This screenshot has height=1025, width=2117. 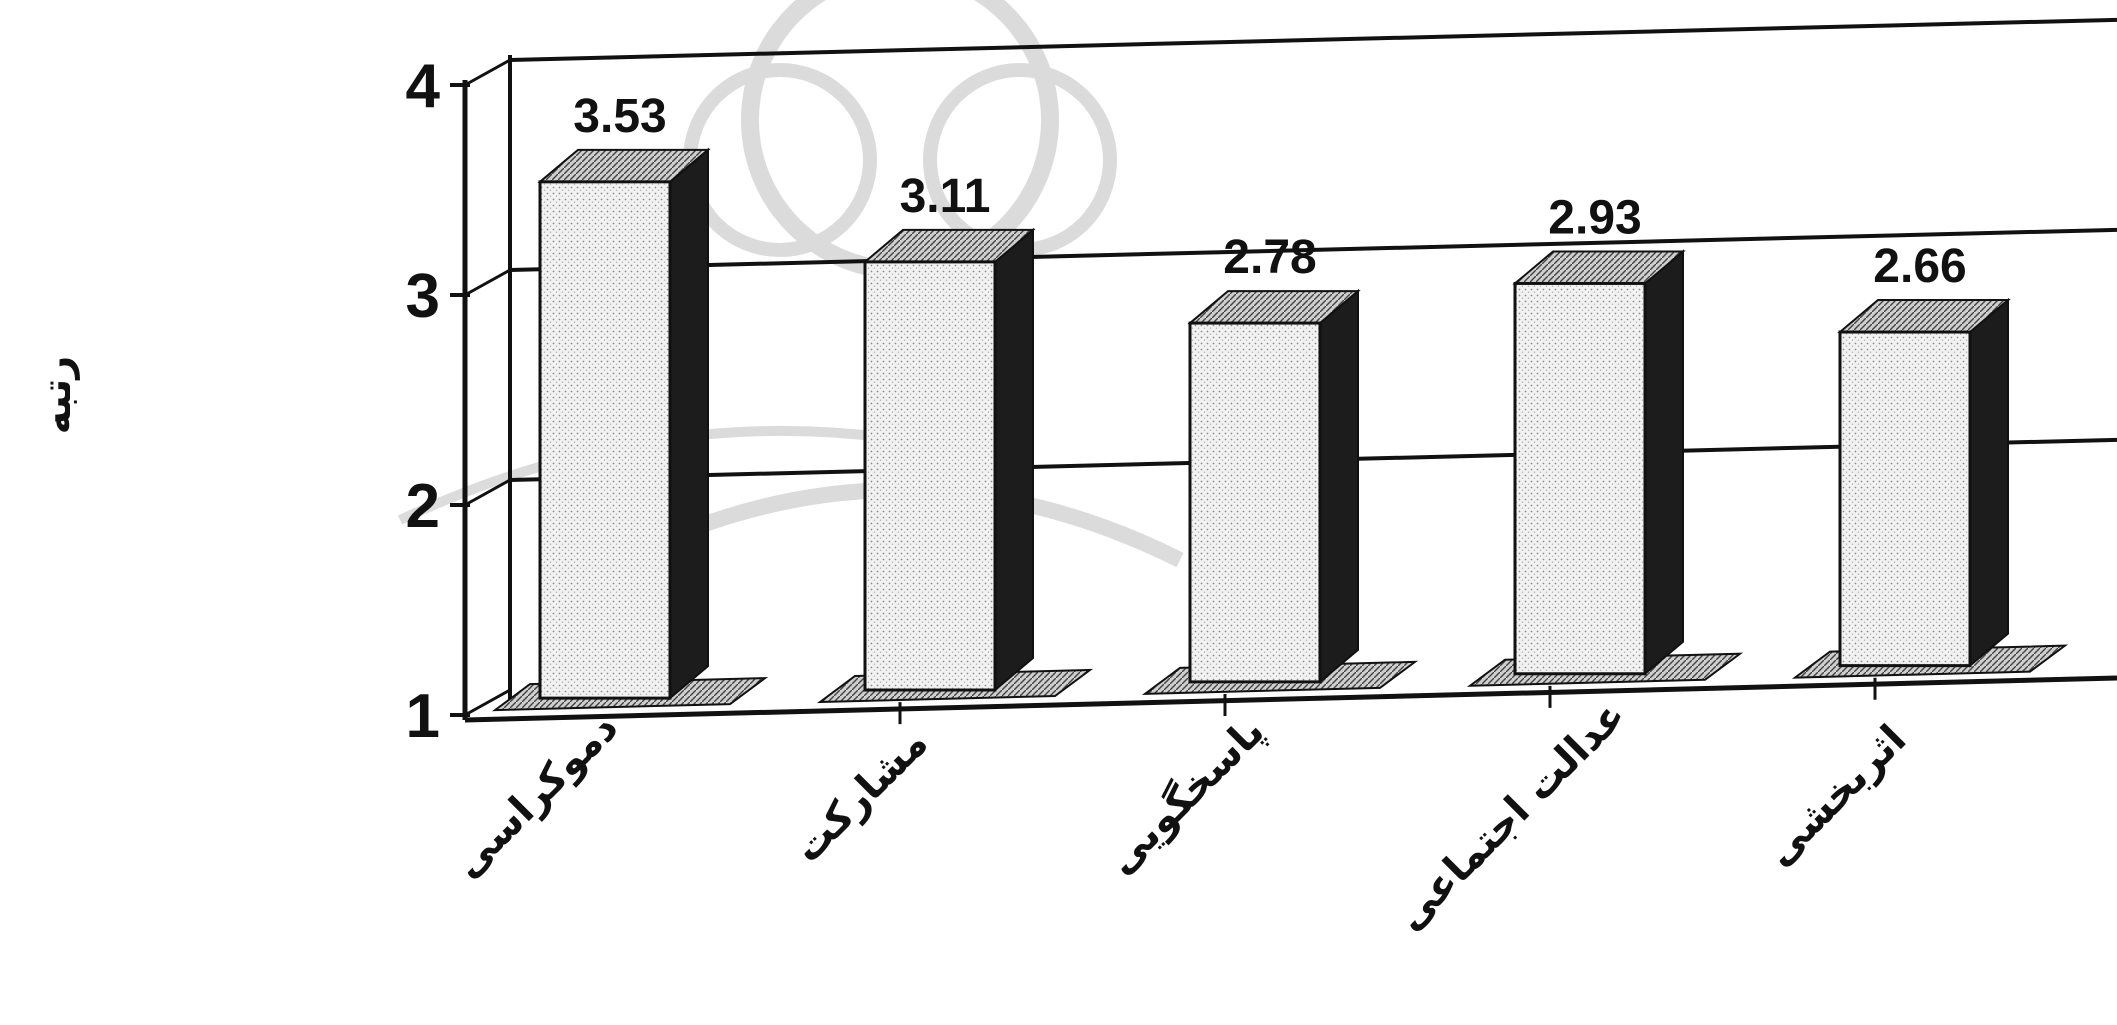 What do you see at coordinates (423, 716) in the screenshot?
I see `y-tick-label: 1` at bounding box center [423, 716].